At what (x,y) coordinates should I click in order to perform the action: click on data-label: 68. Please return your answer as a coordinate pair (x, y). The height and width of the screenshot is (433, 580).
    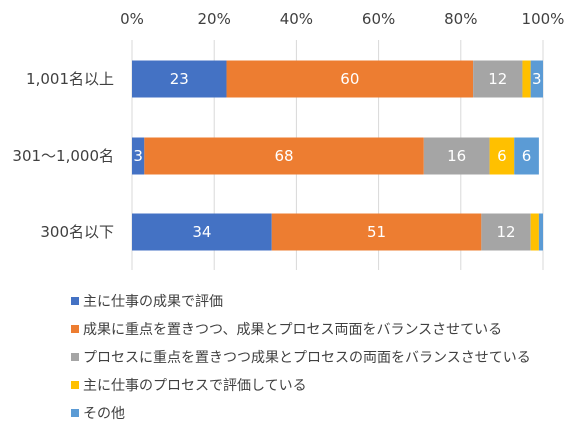
    Looking at the image, I should click on (284, 156).